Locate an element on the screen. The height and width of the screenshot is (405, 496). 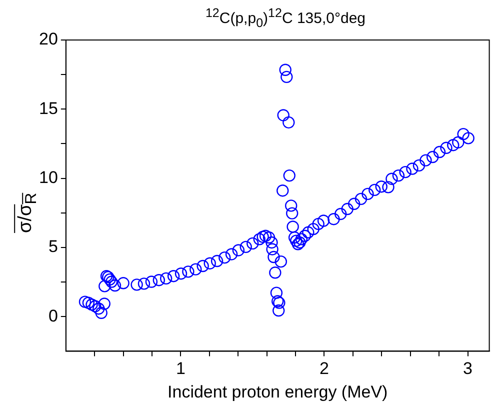
y-tick-label: 5 is located at coordinates (53, 246).